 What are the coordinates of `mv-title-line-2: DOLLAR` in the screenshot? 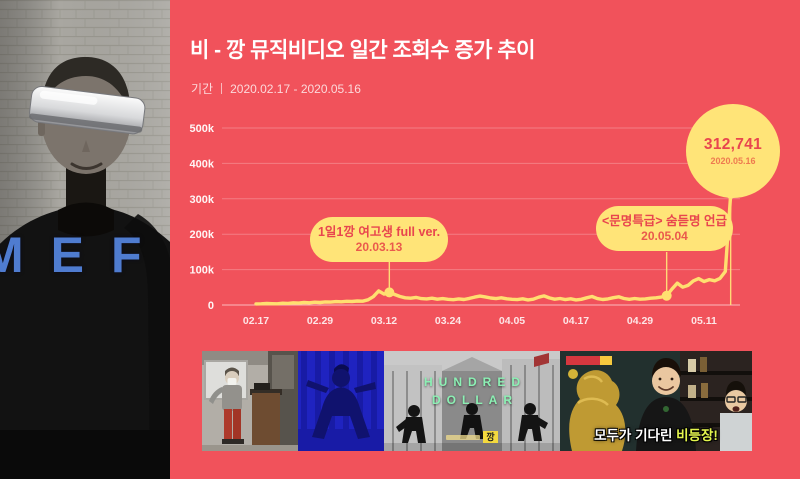 It's located at (475, 400).